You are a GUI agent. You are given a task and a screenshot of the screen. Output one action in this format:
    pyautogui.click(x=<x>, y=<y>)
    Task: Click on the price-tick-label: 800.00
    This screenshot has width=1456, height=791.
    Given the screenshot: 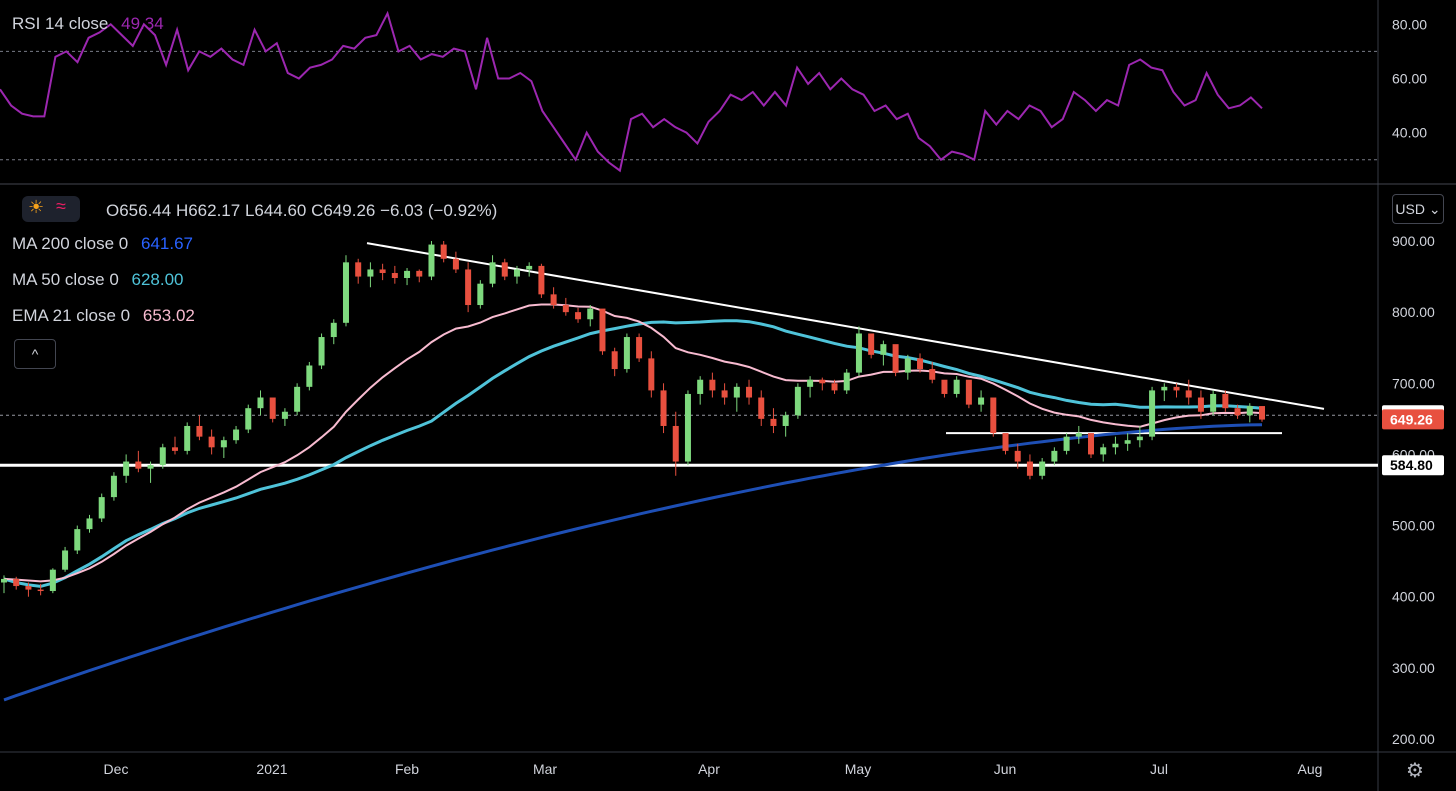 What is the action you would take?
    pyautogui.click(x=1413, y=312)
    